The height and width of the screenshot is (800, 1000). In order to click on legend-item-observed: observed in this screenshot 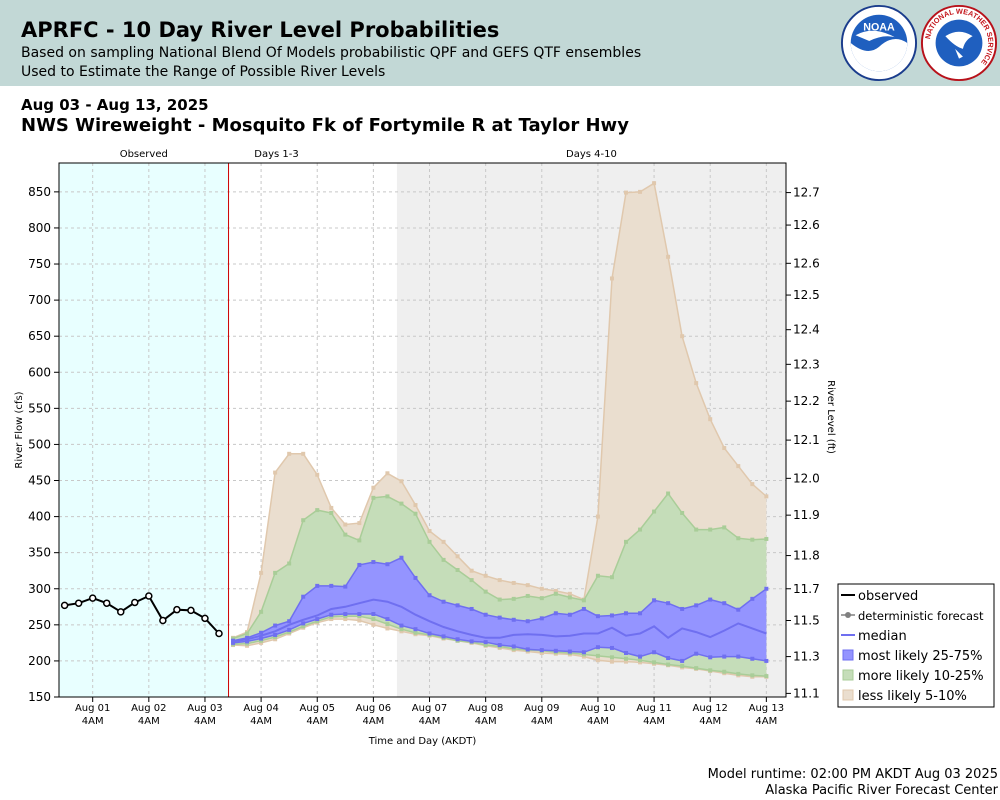, I will do `click(879, 596)`.